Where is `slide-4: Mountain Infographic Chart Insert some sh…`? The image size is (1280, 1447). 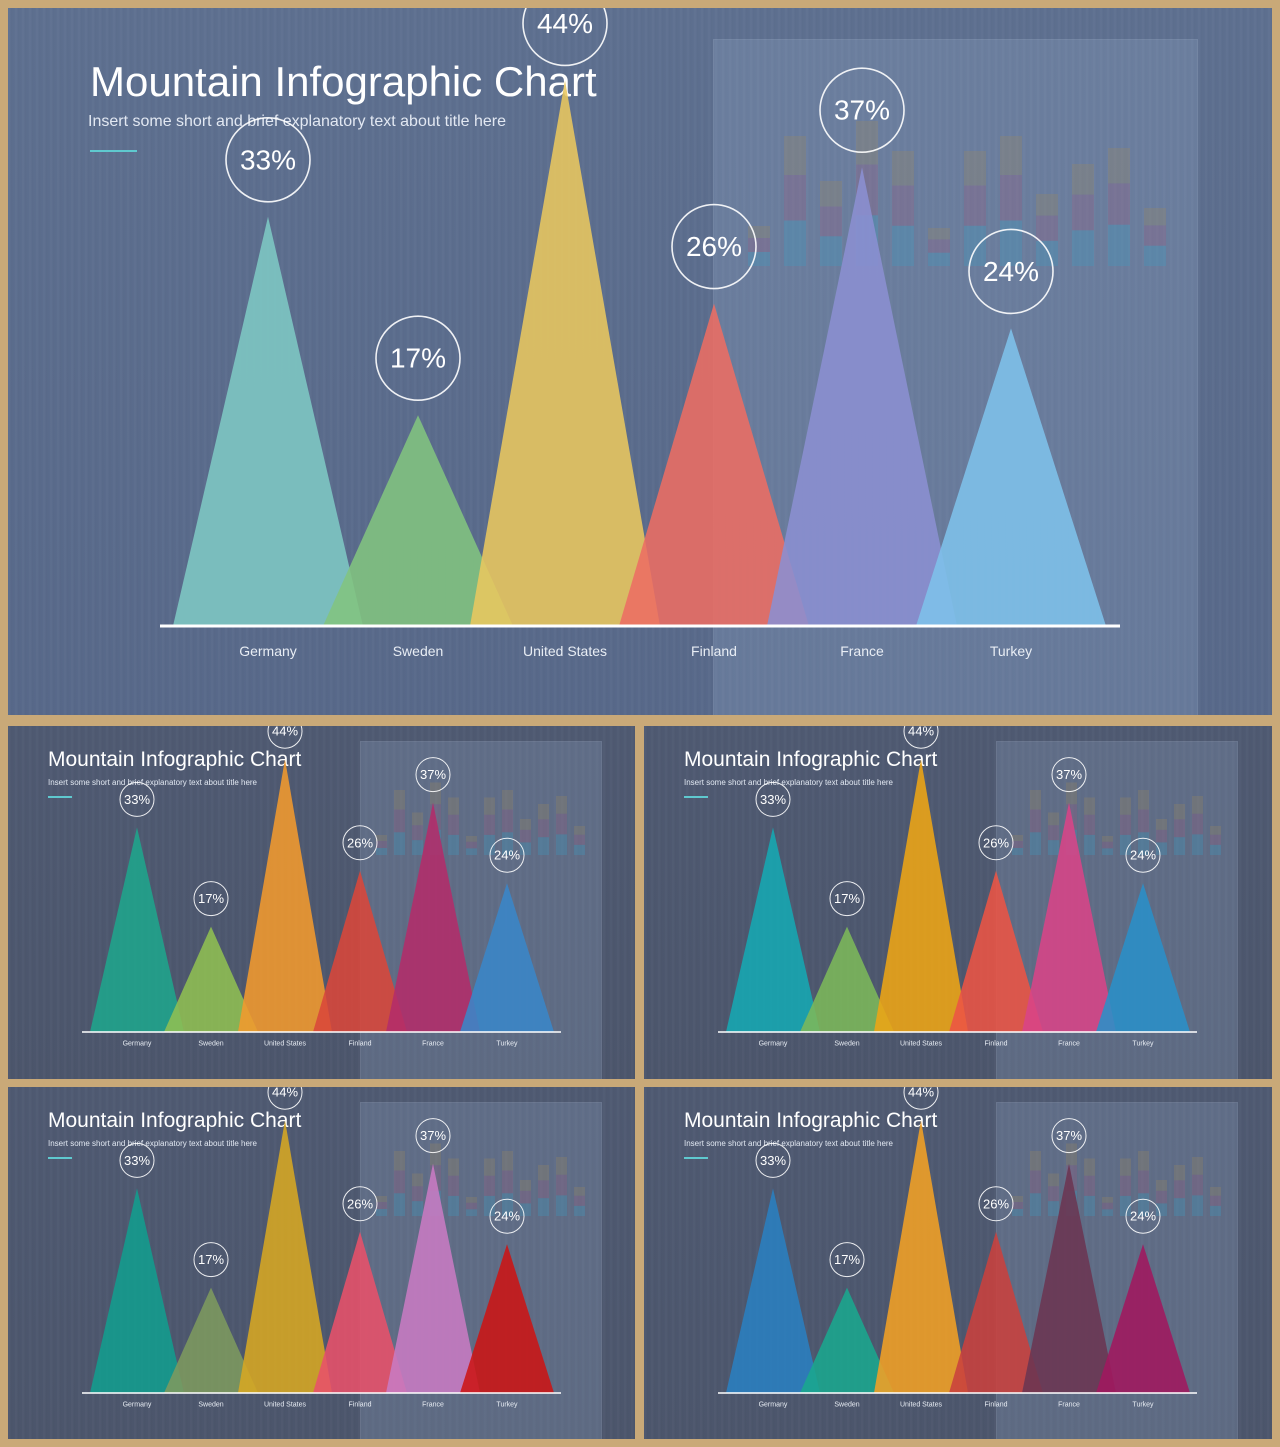 slide-4: Mountain Infographic Chart Insert some sh… is located at coordinates (321, 1263).